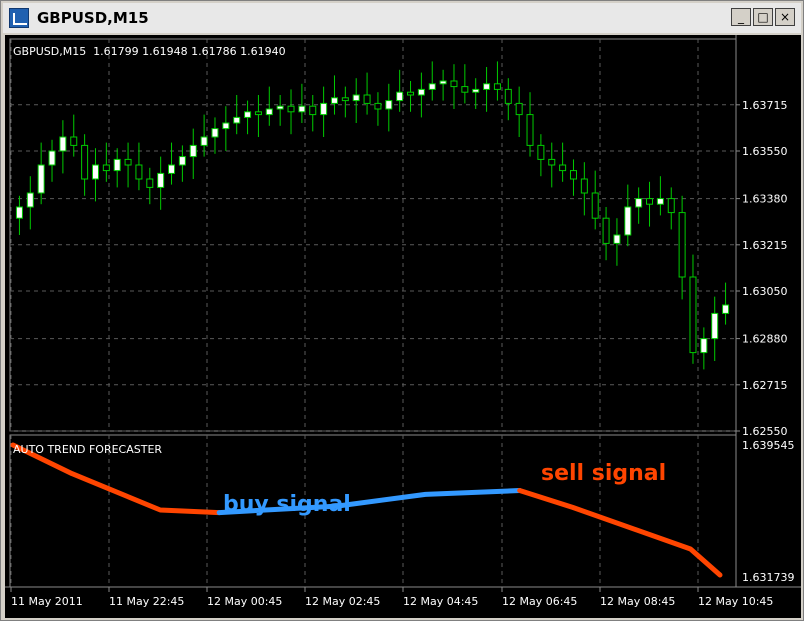  I want to click on price-tick-label: 1.62715, so click(765, 385).